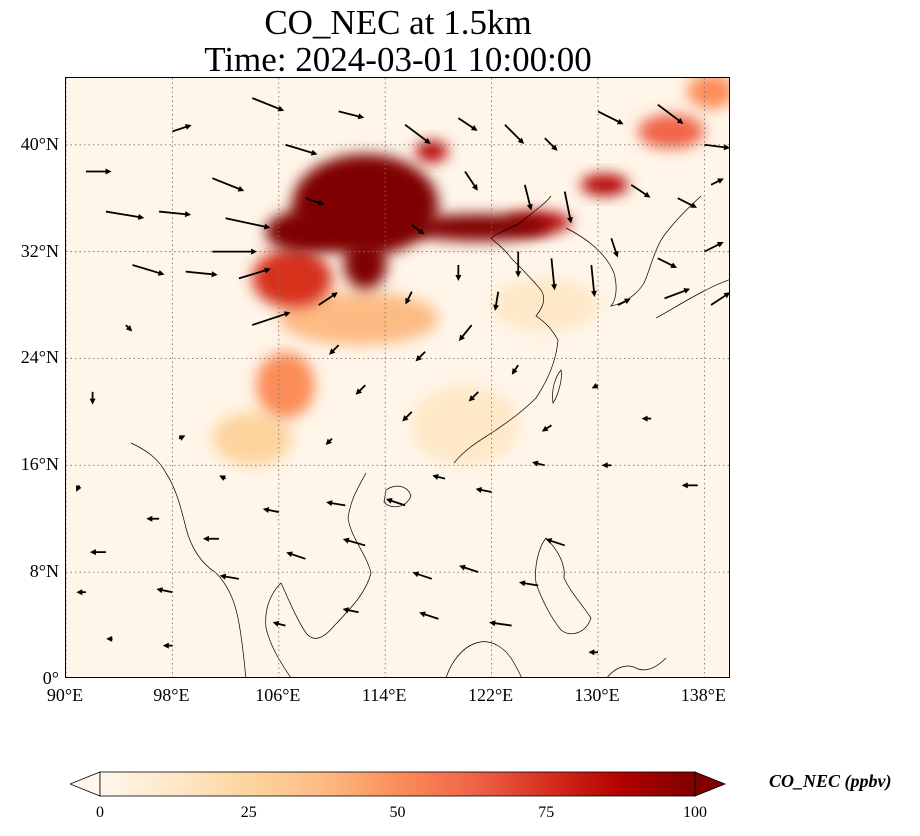 The width and height of the screenshot is (920, 836). What do you see at coordinates (830, 781) in the screenshot?
I see `colorbar-label: CO_NEC (ppbv)` at bounding box center [830, 781].